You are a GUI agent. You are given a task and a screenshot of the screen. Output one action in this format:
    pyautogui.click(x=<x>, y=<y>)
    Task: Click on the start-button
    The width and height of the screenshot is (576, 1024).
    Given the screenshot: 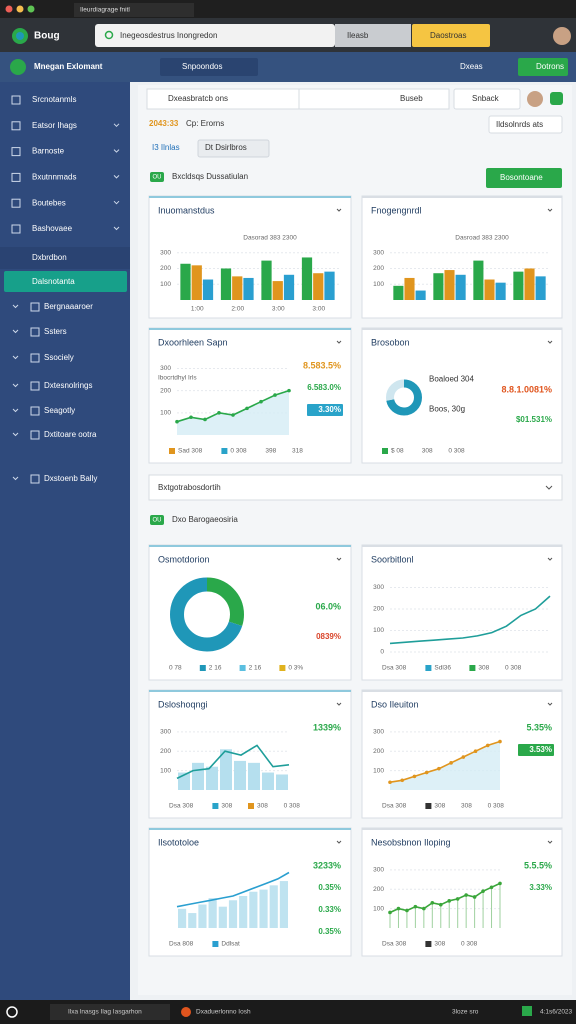 What is the action you would take?
    pyautogui.click(x=12, y=1012)
    